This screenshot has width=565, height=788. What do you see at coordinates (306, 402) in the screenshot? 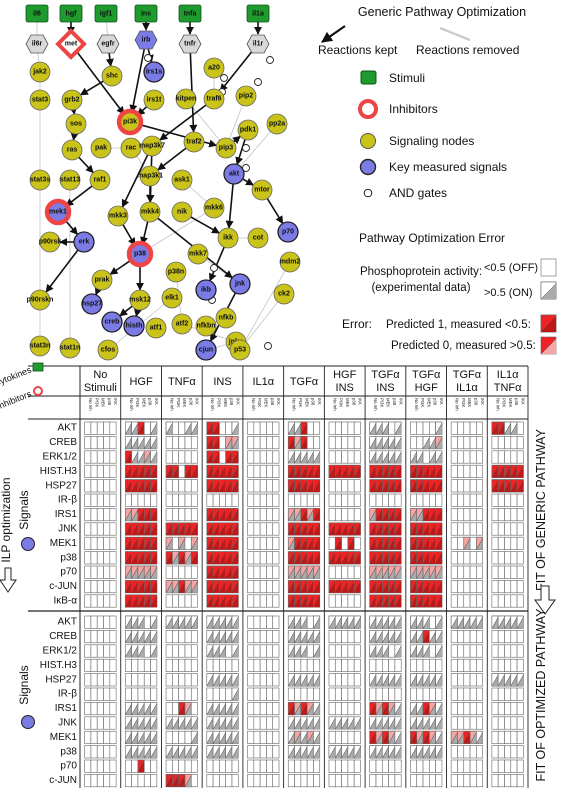
I see `inhibitor-header: MEK` at bounding box center [306, 402].